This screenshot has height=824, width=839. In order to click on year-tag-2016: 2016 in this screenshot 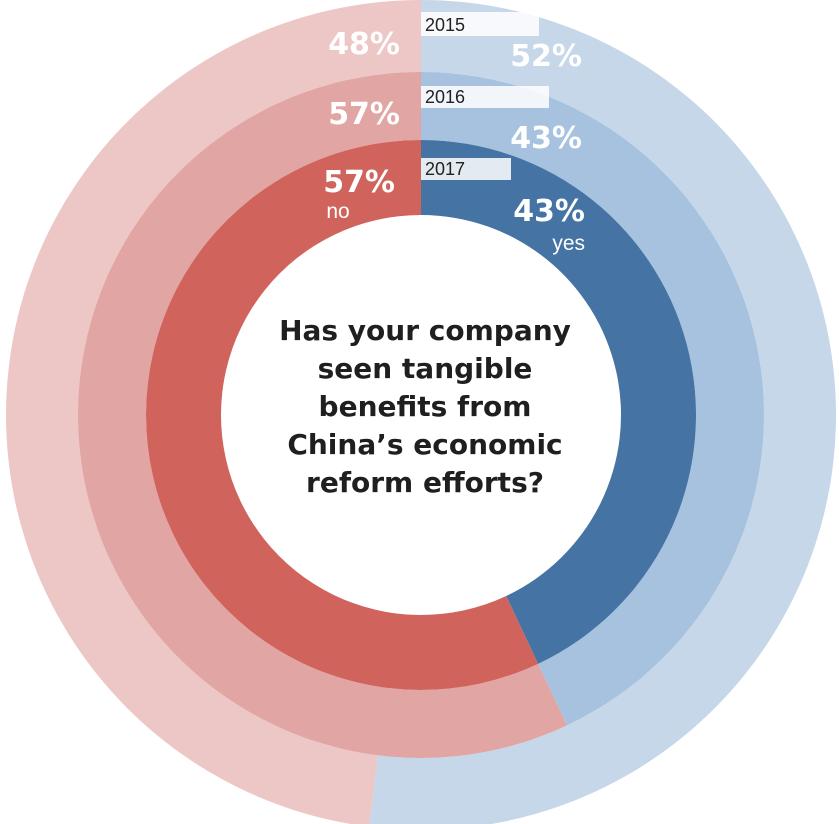, I will do `click(445, 97)`.